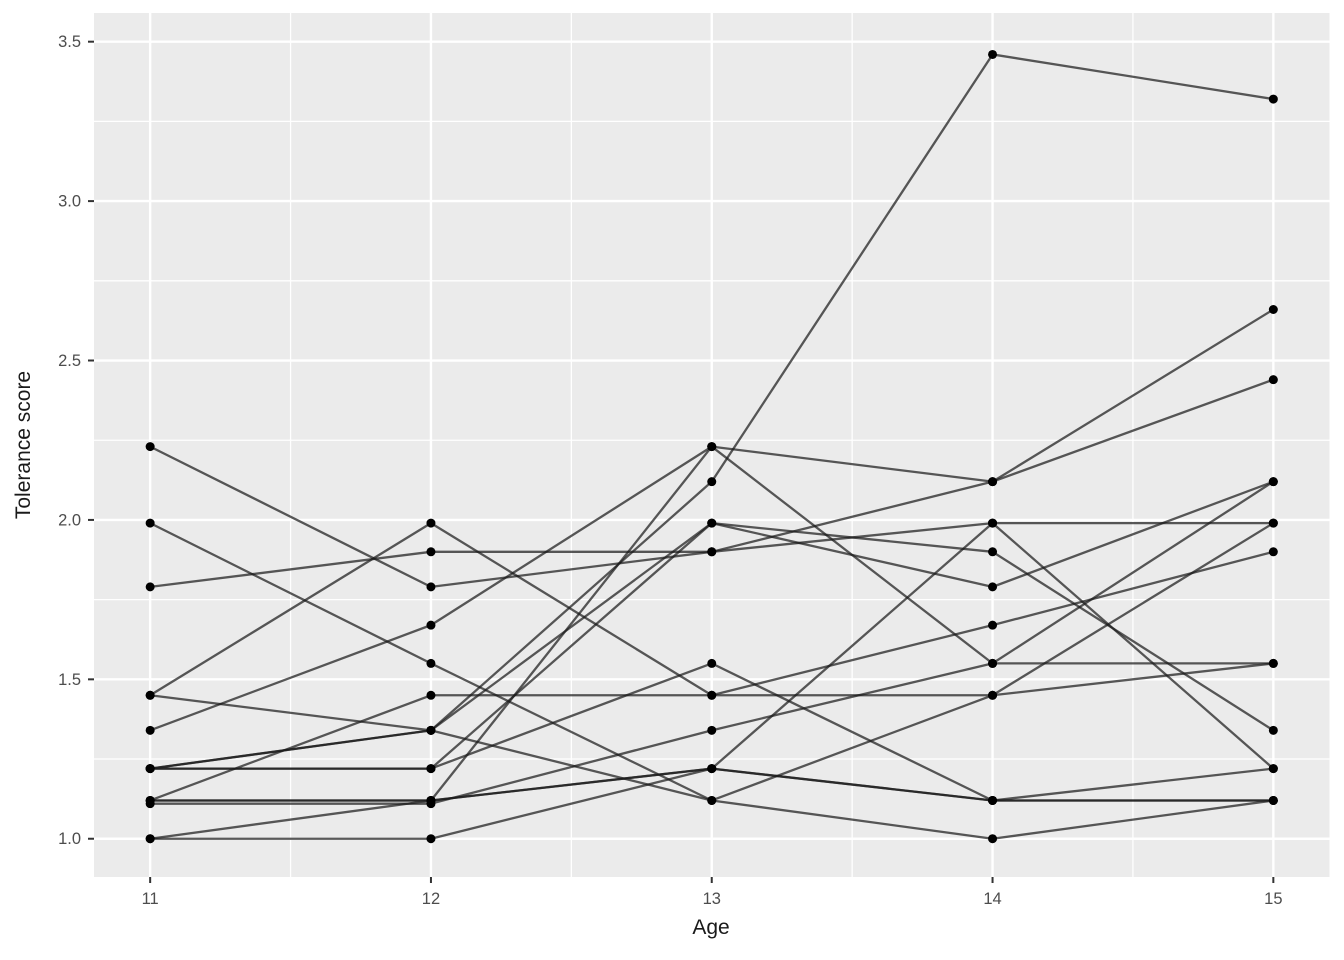  I want to click on x-axis-title: Age, so click(711, 927).